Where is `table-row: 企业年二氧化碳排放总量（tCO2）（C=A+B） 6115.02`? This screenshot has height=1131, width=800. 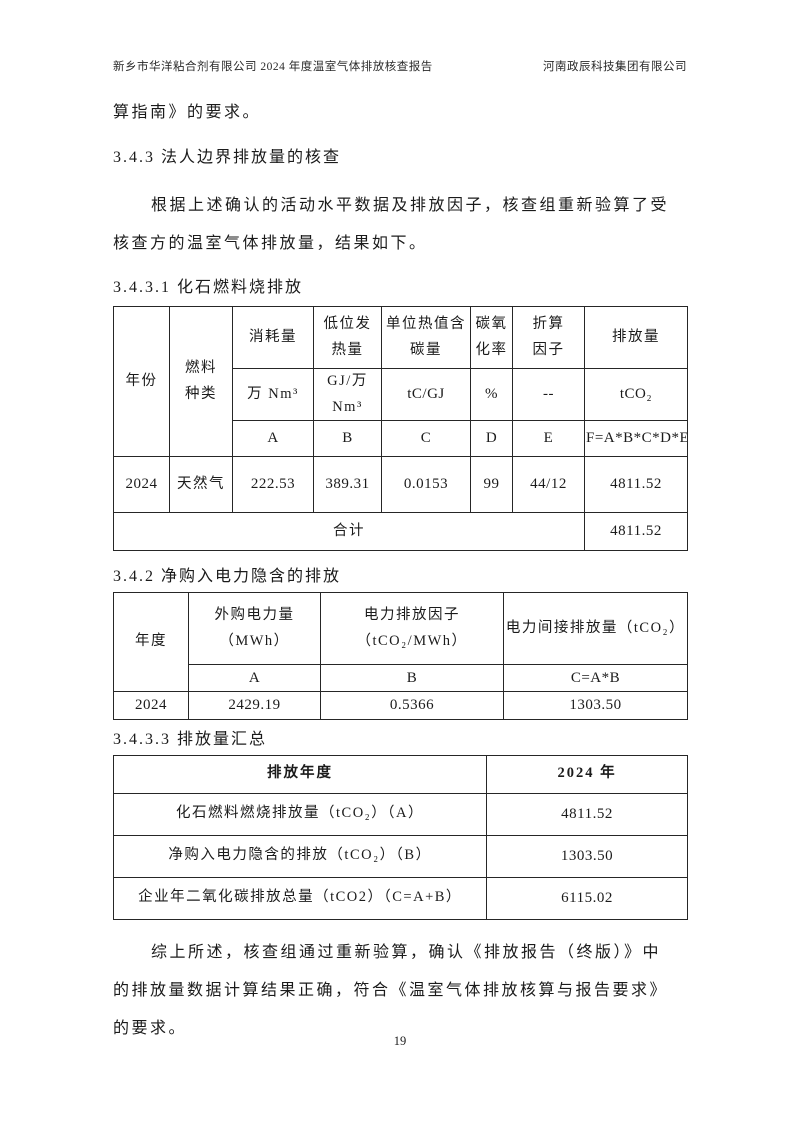 table-row: 企业年二氧化碳排放总量（tCO2）（C=A+B） 6115.02 is located at coordinates (400, 898).